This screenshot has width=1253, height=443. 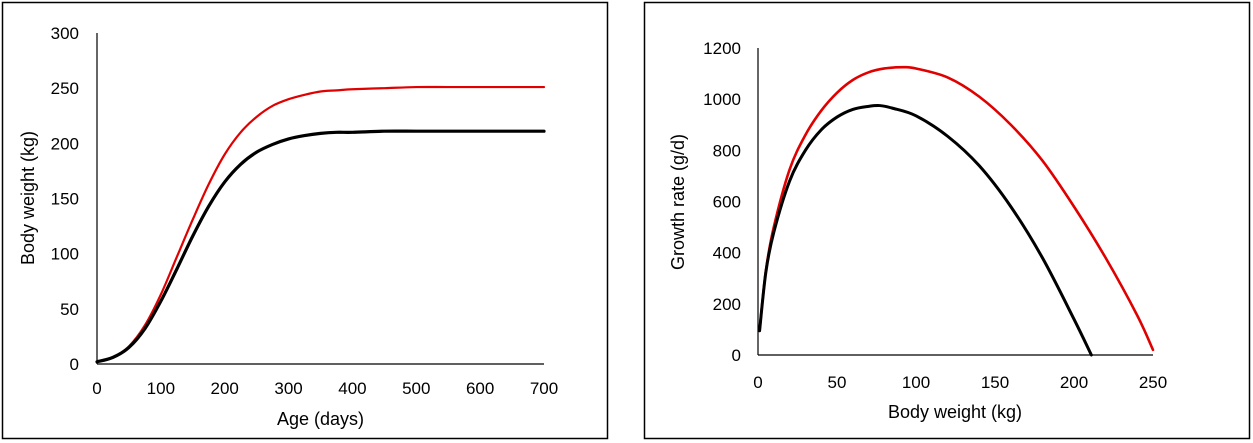 I want to click on right-chart-x-tick-label: 150, so click(x=995, y=382).